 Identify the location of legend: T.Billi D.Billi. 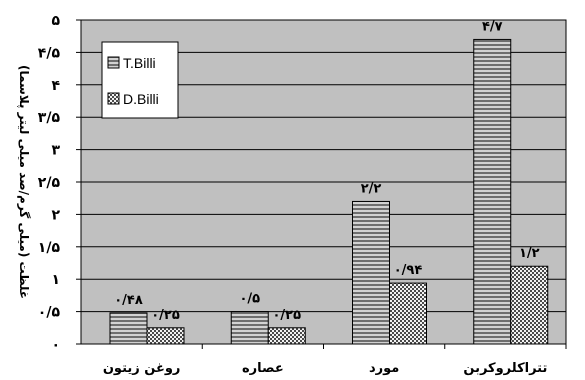
(140, 80).